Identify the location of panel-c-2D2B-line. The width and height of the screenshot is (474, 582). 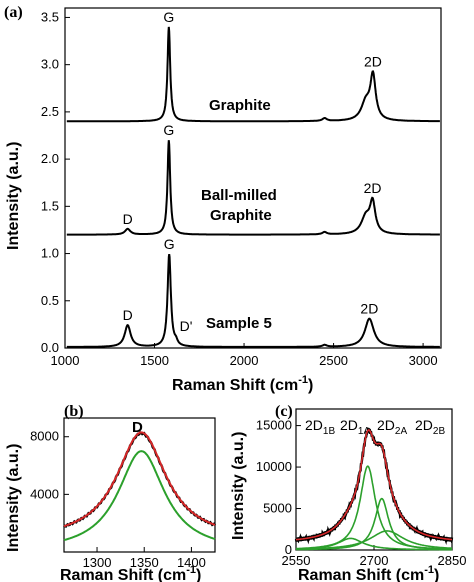
(373, 540).